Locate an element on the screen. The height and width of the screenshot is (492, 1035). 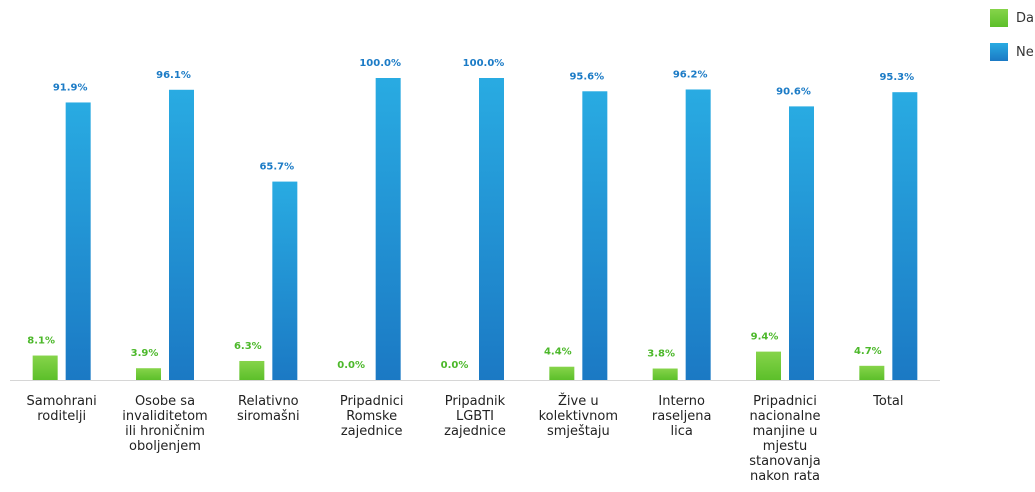
category-label-5: Žive u kolektivnom smještaju is located at coordinates (578, 416).